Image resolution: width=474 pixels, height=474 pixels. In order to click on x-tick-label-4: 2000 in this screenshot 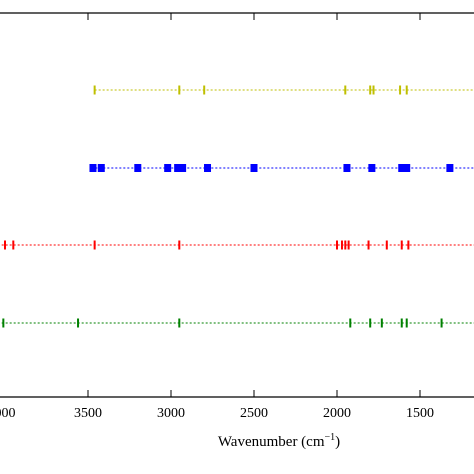, I will do `click(337, 413)`.